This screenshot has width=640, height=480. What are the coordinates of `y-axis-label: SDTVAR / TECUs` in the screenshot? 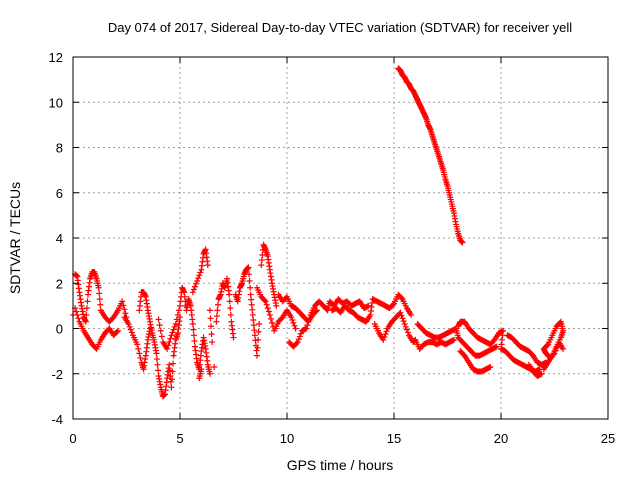 It's located at (15, 238).